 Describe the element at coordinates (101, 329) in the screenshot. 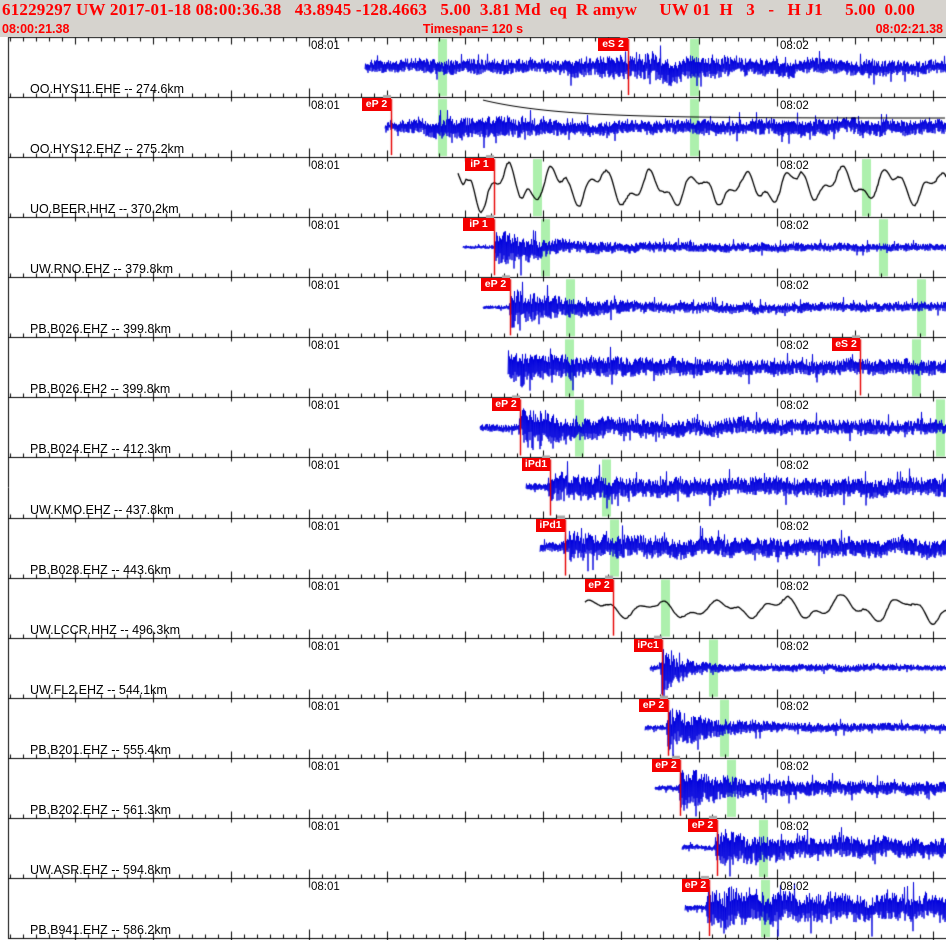

I see `station-label: PB.B026.EHZ -- 399.8km` at that location.